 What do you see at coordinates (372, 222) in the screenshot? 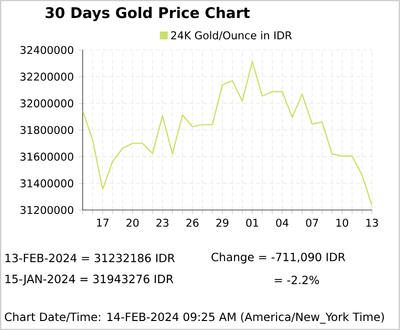
I see `x-tick-label: 13` at bounding box center [372, 222].